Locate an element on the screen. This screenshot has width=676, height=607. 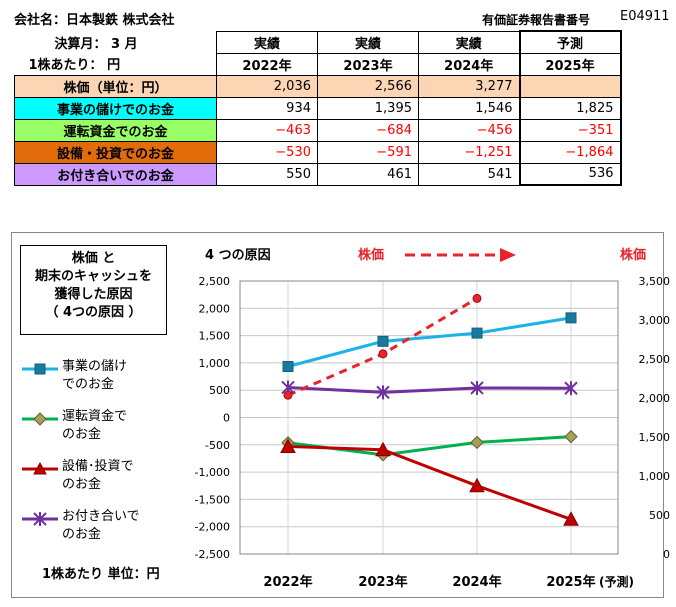
y-right-tick-label: 1,000 is located at coordinates (655, 476).